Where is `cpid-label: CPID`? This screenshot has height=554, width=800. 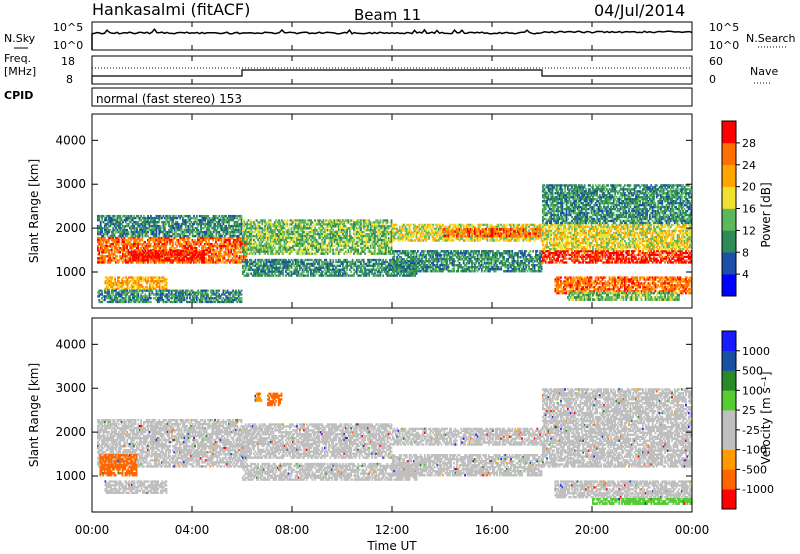
cpid-label: CPID is located at coordinates (18, 95).